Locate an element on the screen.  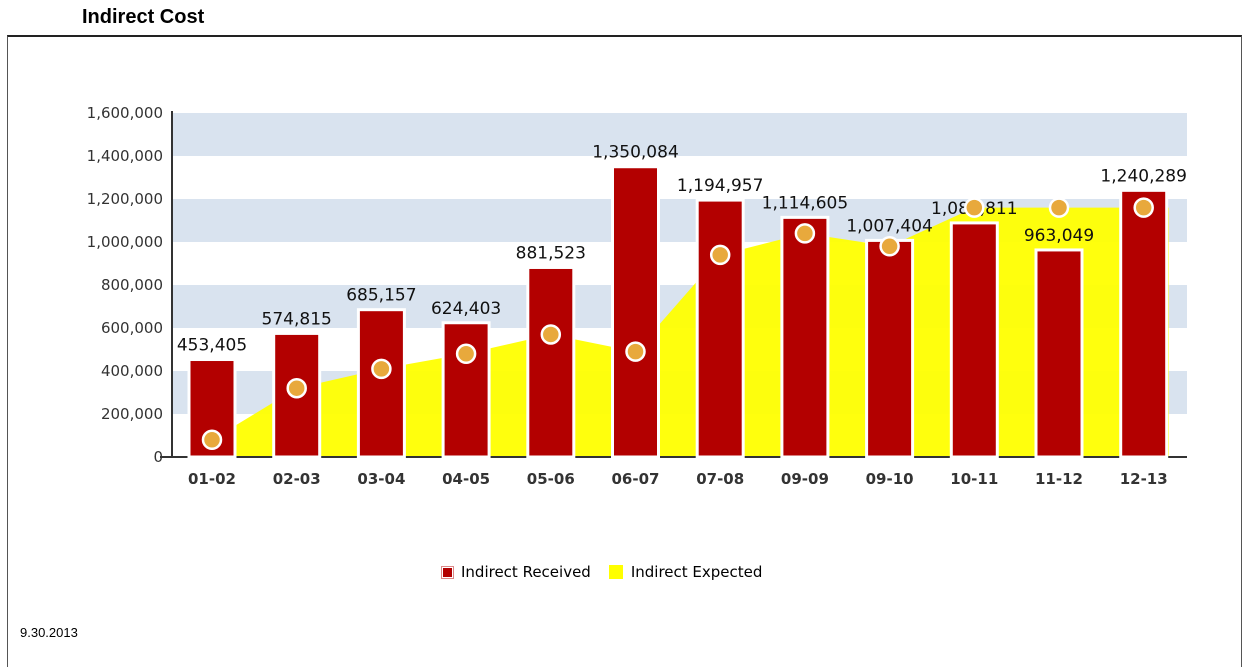
legend-swatch-received is located at coordinates (447, 572).